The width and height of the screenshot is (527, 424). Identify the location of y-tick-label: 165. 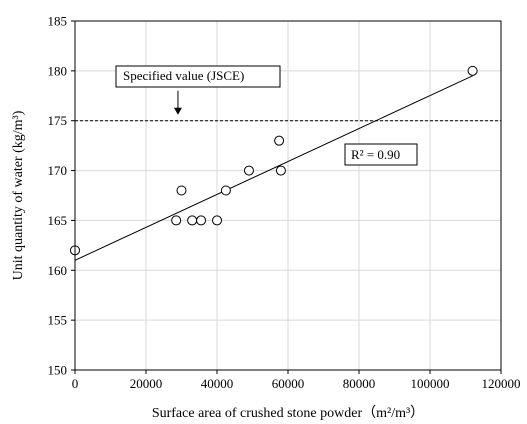
(58, 220).